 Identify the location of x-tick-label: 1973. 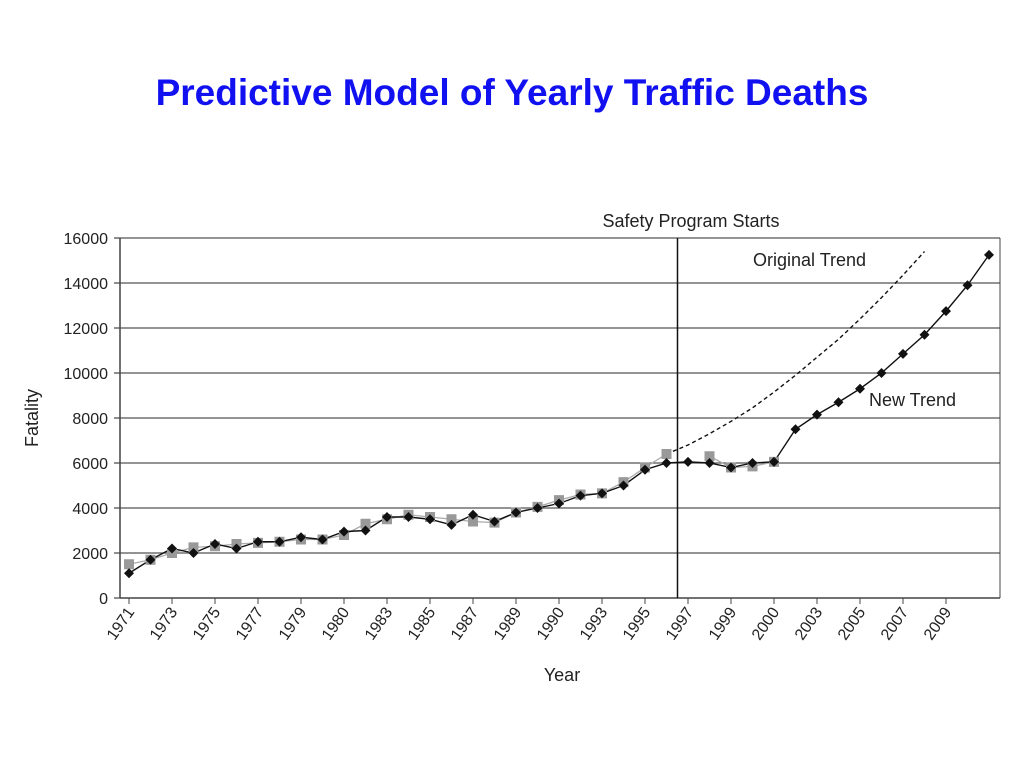
(164, 623).